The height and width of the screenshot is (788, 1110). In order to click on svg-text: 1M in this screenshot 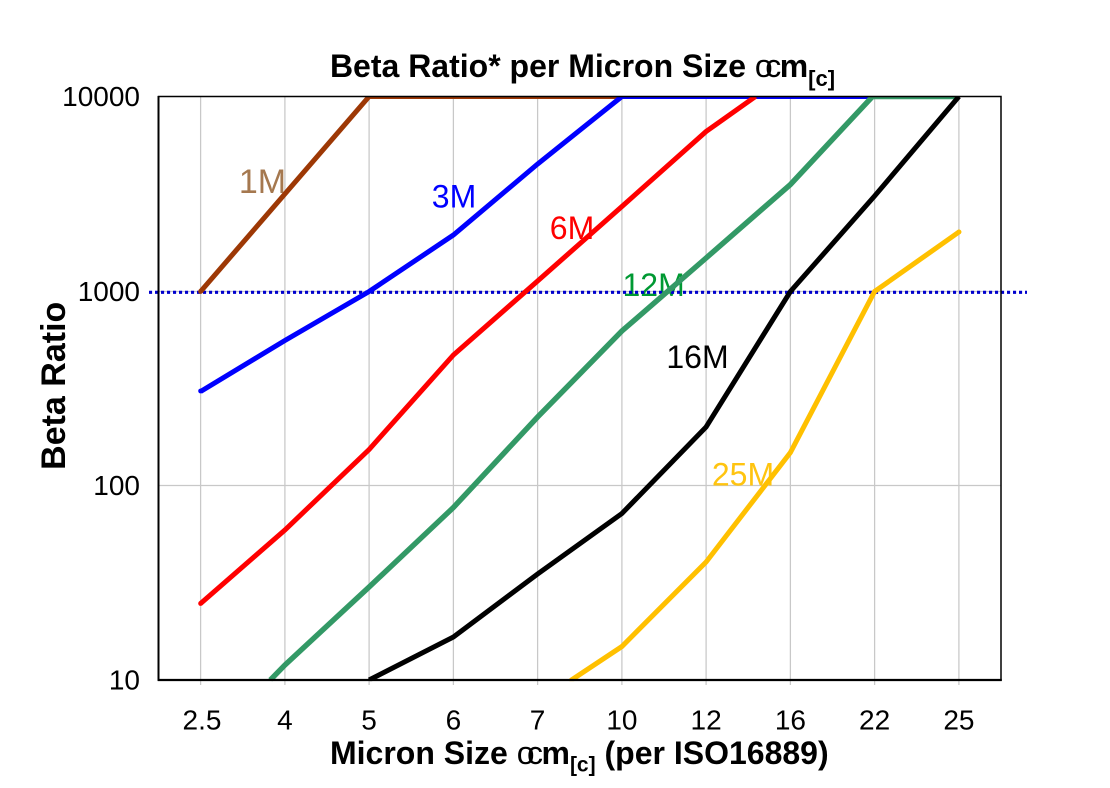, I will do `click(262, 182)`.